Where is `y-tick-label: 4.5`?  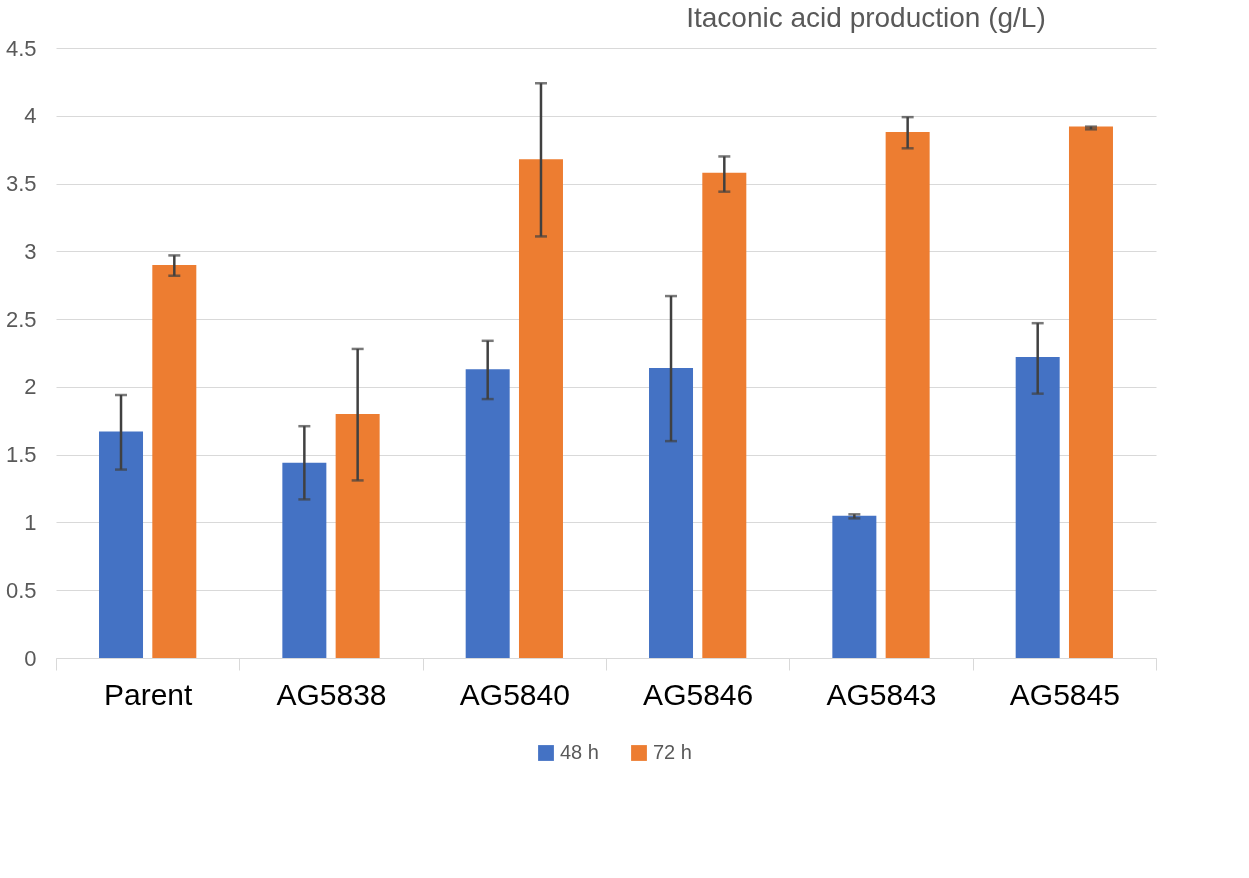 y-tick-label: 4.5 is located at coordinates (21, 48).